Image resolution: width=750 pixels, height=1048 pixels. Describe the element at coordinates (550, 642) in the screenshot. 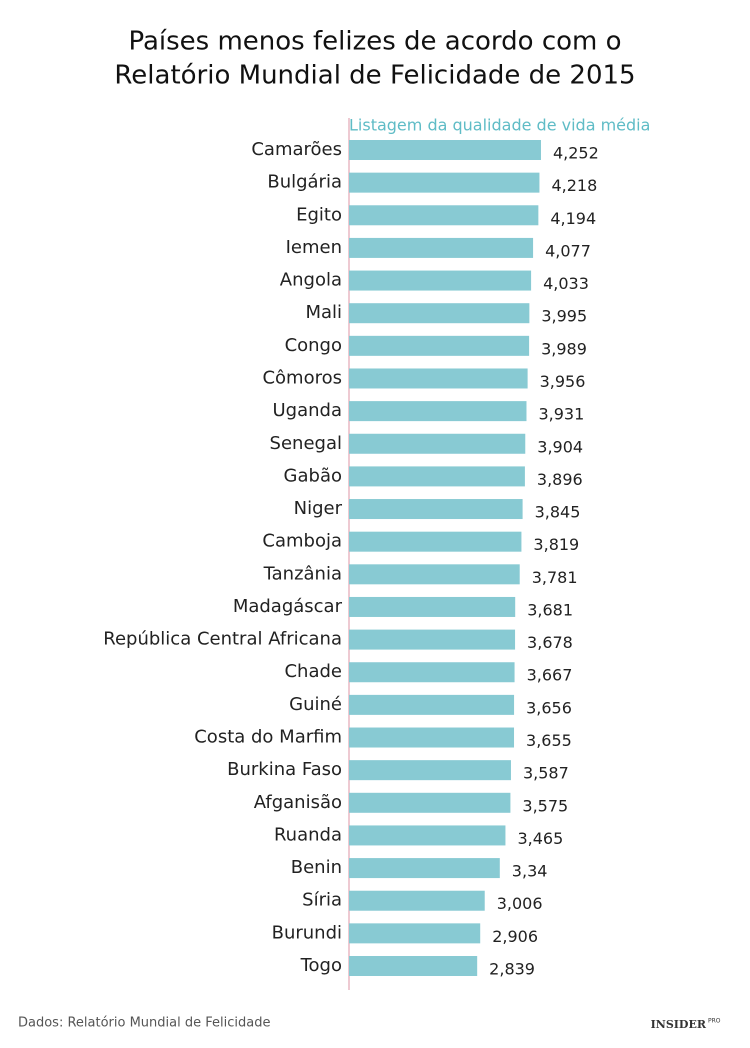

I see `value-label: 3,678` at that location.